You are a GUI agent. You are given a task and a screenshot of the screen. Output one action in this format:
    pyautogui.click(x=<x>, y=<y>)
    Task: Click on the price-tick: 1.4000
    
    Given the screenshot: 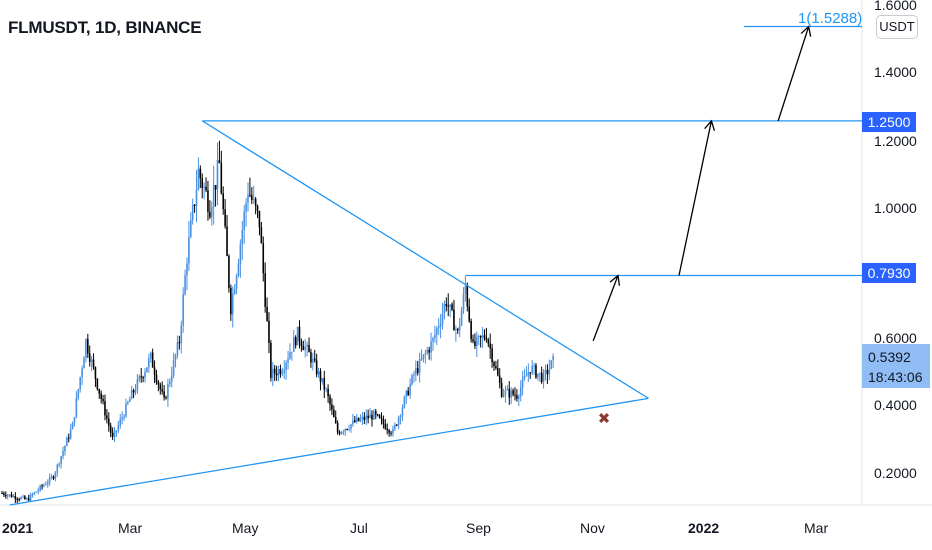 What is the action you would take?
    pyautogui.click(x=895, y=72)
    